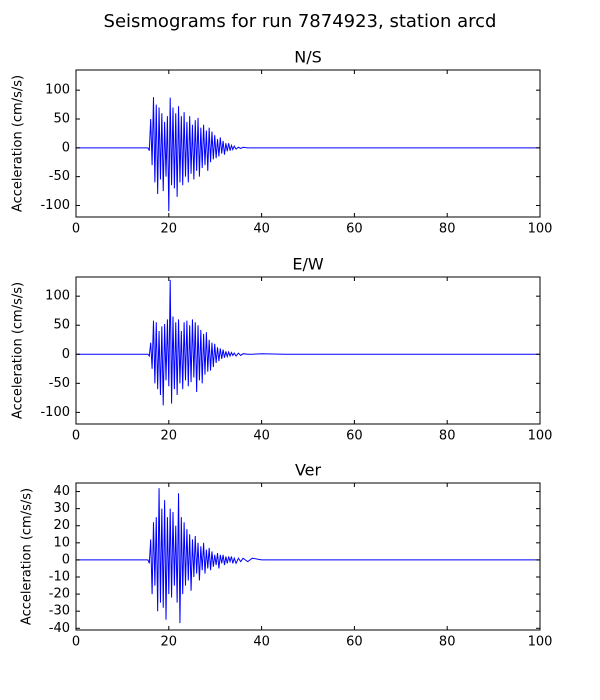 This screenshot has width=600, height=700. What do you see at coordinates (61, 508) in the screenshot?
I see `y-tick-label: 30` at bounding box center [61, 508].